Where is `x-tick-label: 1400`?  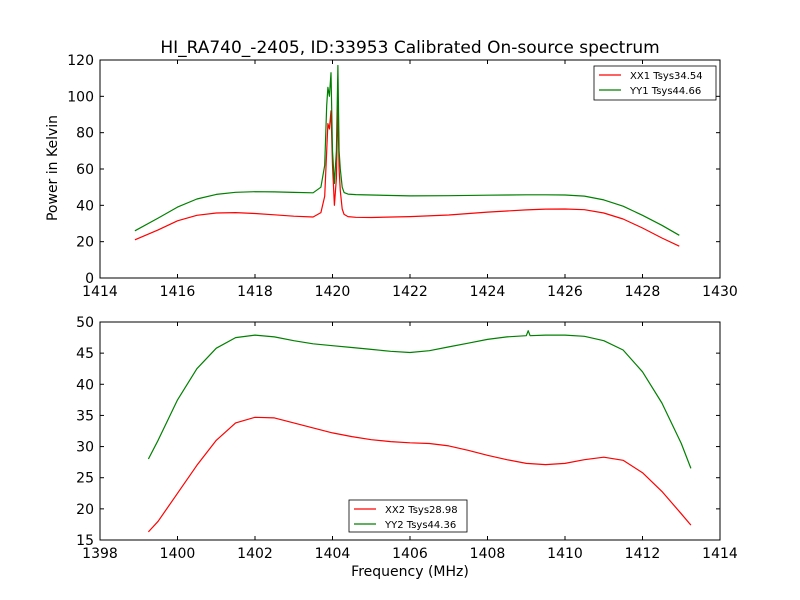 x-tick-label: 1400 is located at coordinates (178, 554).